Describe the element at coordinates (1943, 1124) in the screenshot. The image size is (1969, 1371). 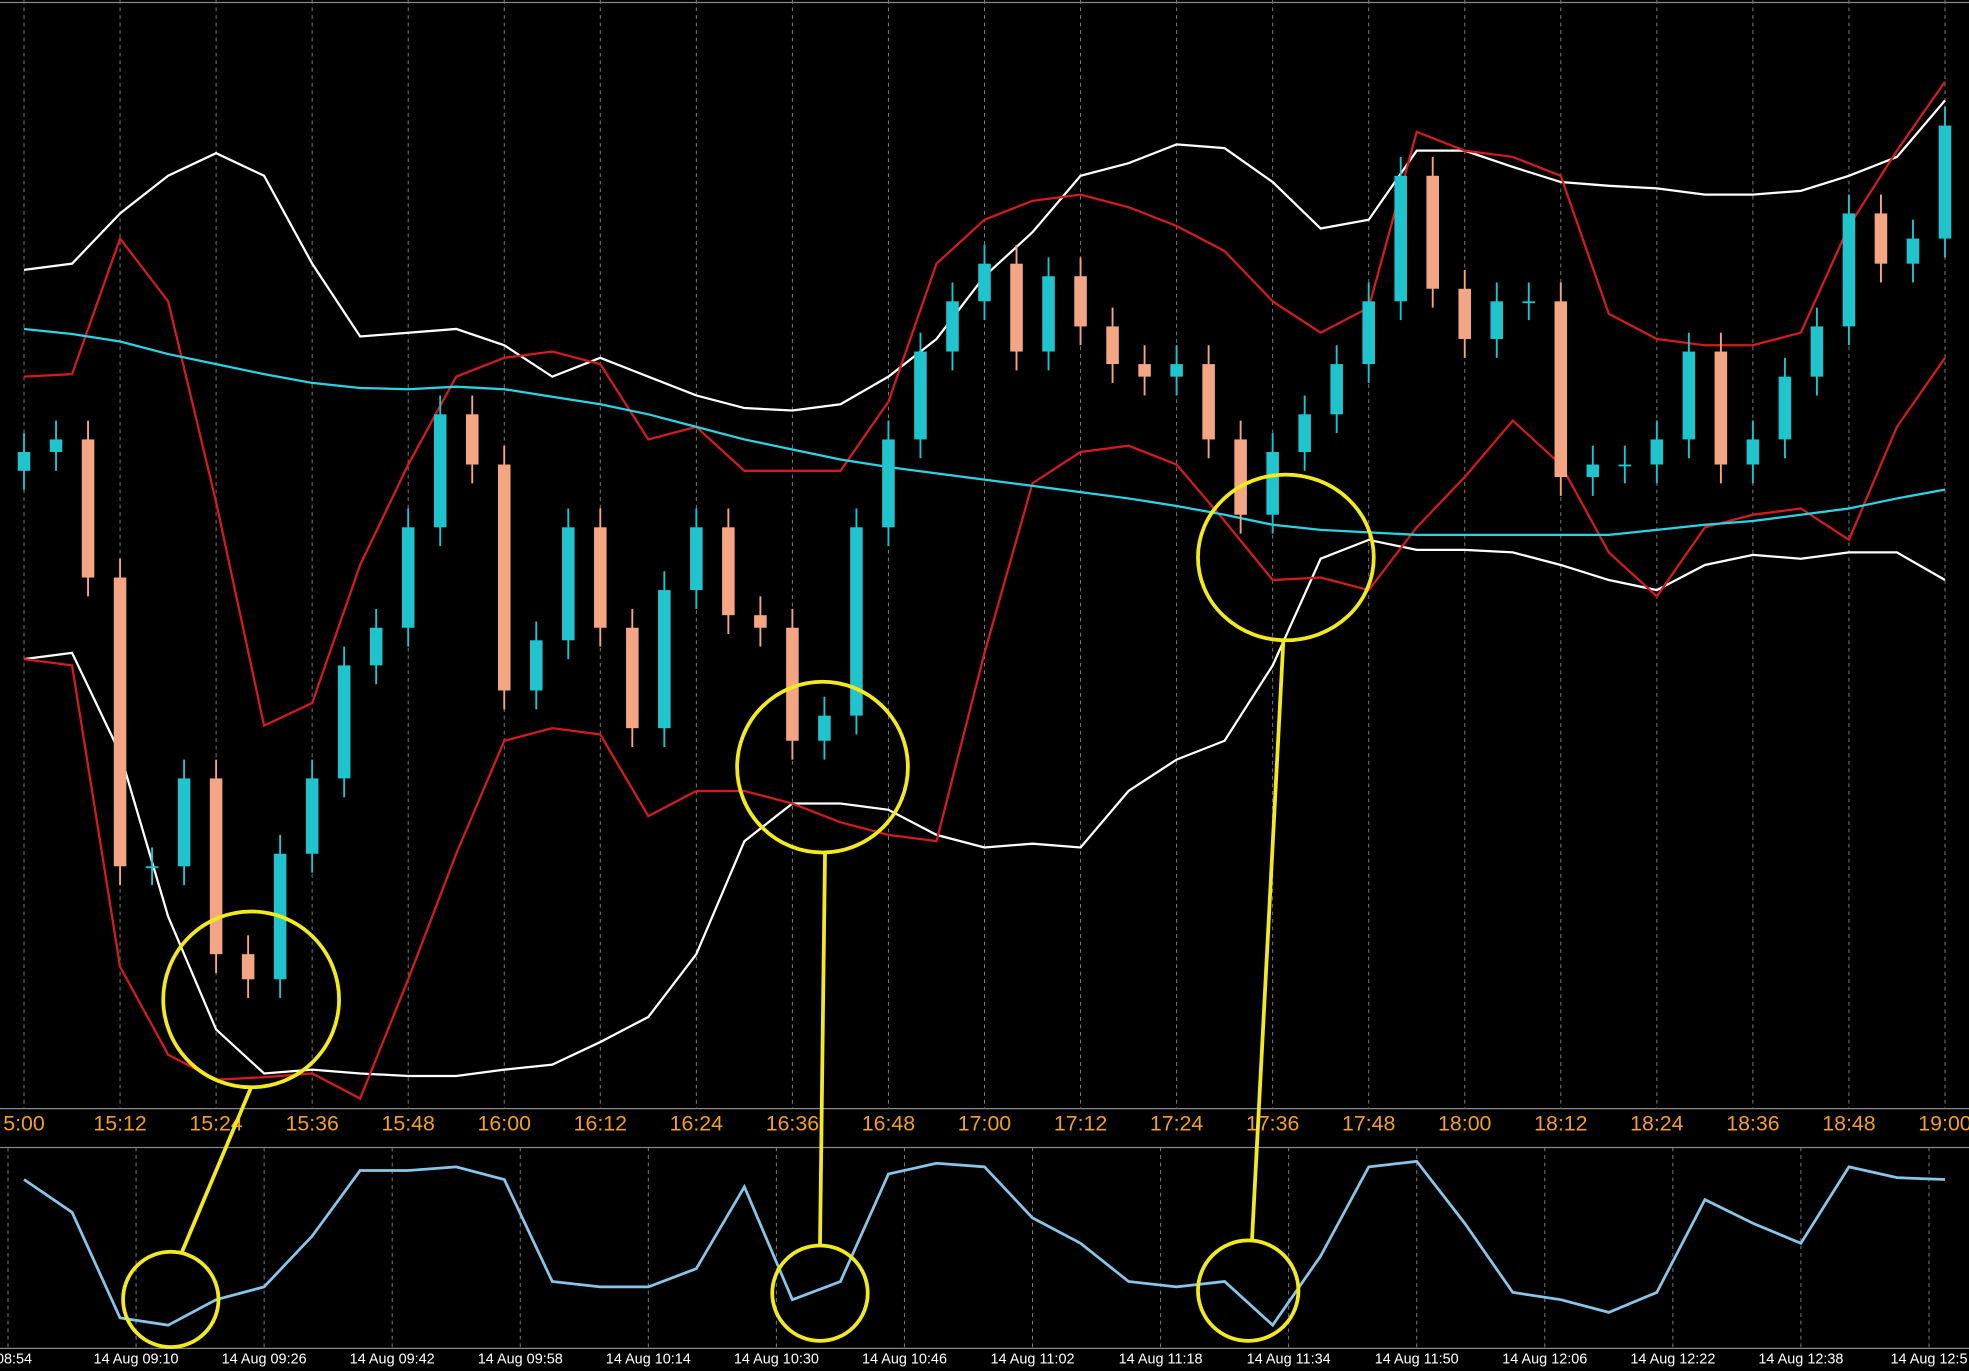
I see `x-tick-label: 19:00` at that location.